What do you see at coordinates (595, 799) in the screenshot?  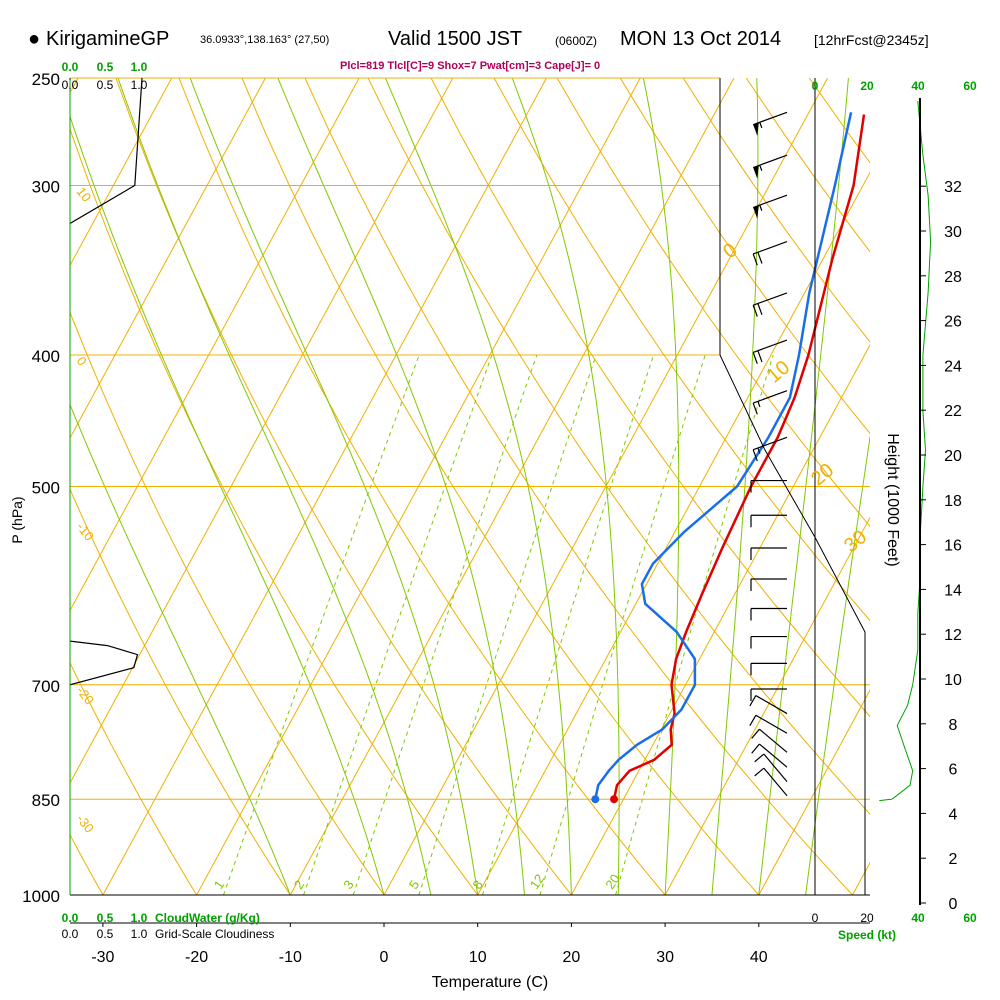 I see `dewpoint-surface-point` at bounding box center [595, 799].